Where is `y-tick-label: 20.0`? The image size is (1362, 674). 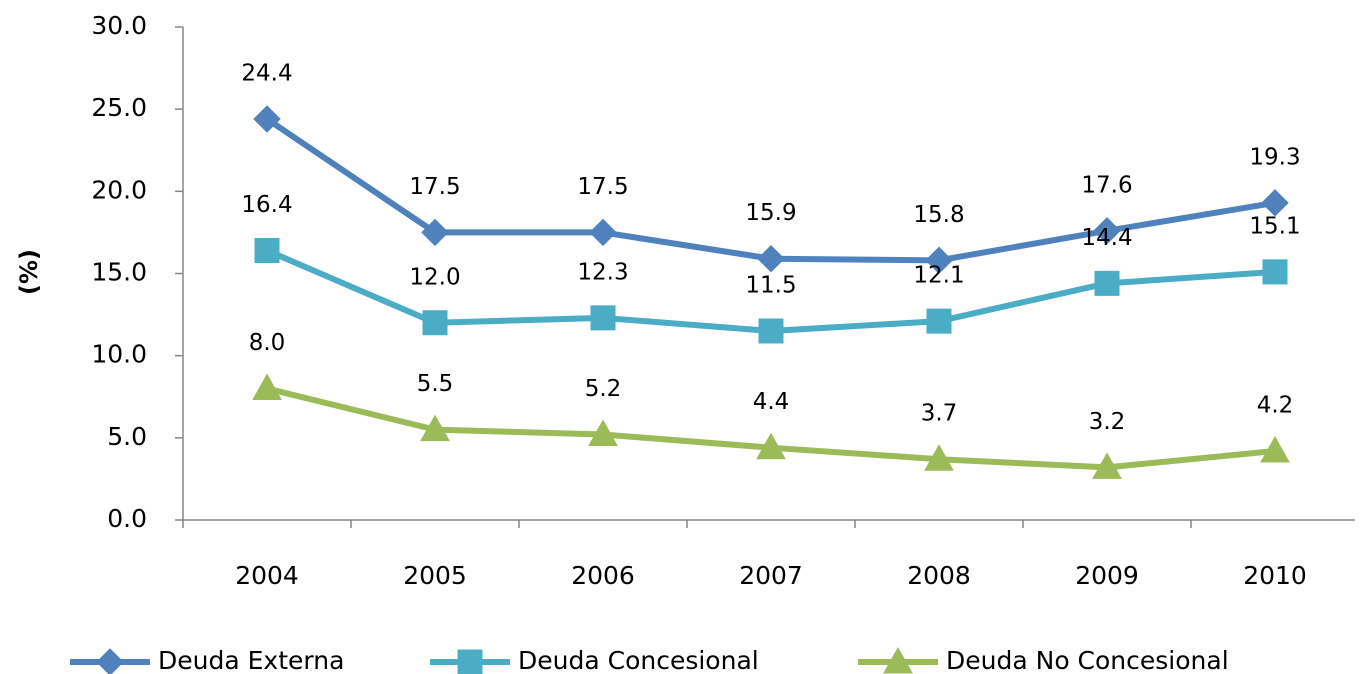
y-tick-label: 20.0 is located at coordinates (119, 189).